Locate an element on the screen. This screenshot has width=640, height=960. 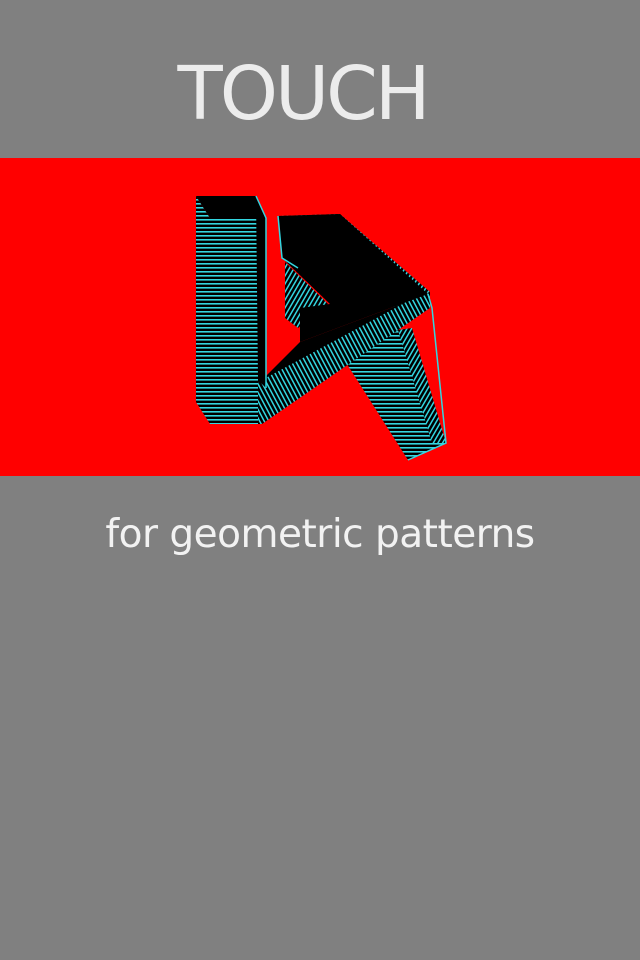
shape-bar-edge is located at coordinates (261, 292).